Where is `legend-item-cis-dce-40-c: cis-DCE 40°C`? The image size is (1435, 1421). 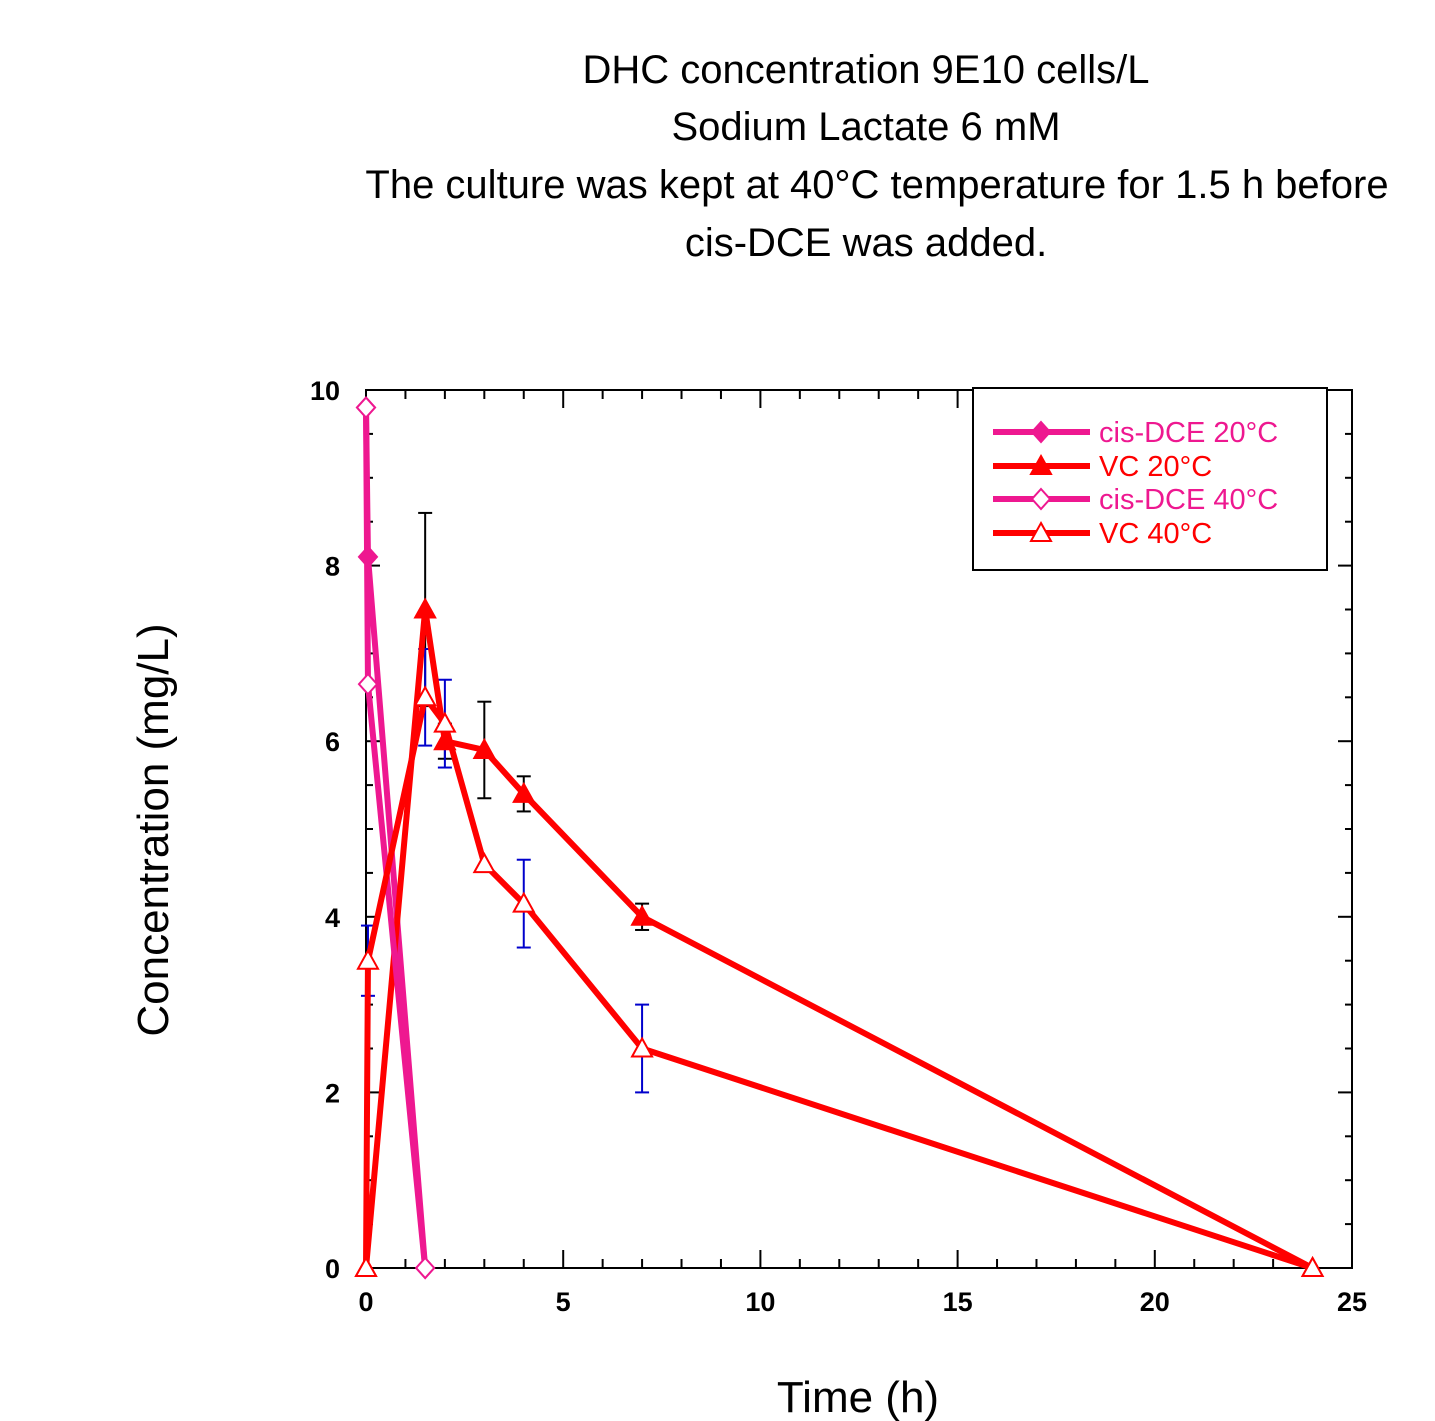 legend-item-cis-dce-40-c: cis-DCE 40°C is located at coordinates (1135, 500).